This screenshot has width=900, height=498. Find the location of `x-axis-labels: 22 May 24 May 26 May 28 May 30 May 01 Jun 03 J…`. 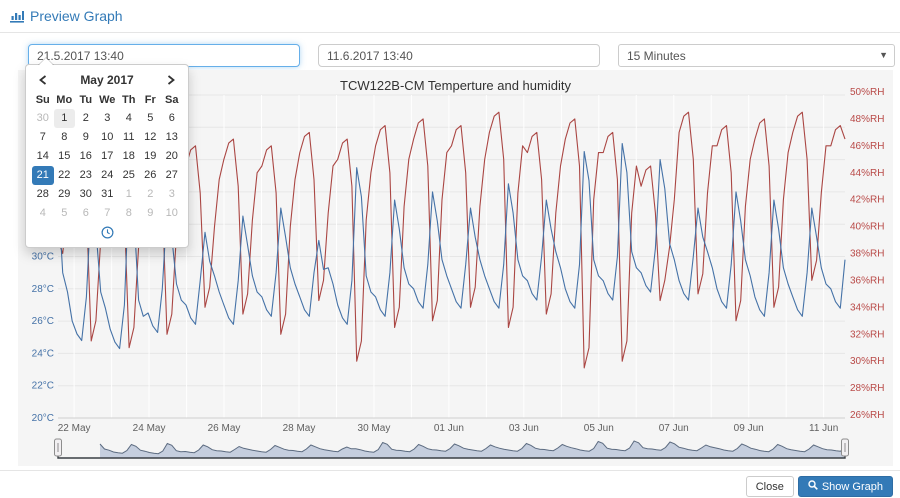

x-axis-labels: 22 May 24 May 26 May 28 May 30 May 01 Jun 03 J… is located at coordinates (448, 428).